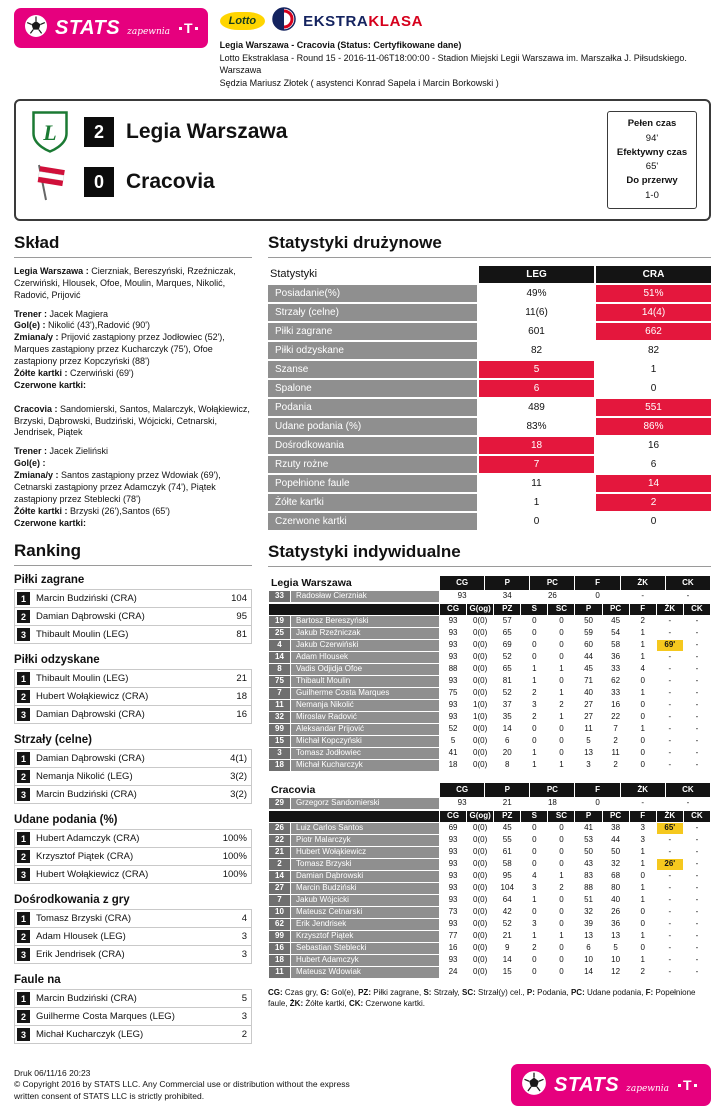  Describe the element at coordinates (453, 609) in the screenshot. I see `column-header: CG` at that location.